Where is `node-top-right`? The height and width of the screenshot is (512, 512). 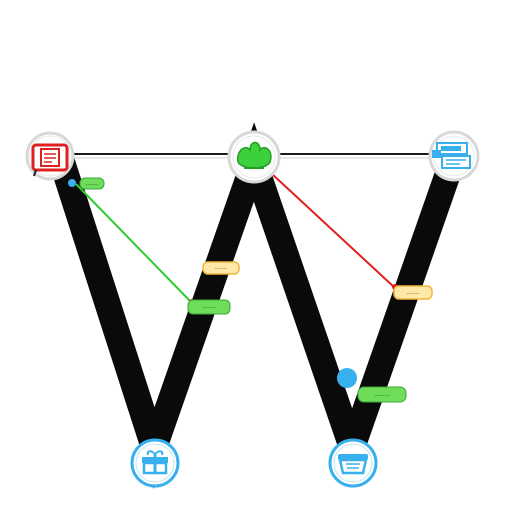
node-top-right is located at coordinates (454, 156).